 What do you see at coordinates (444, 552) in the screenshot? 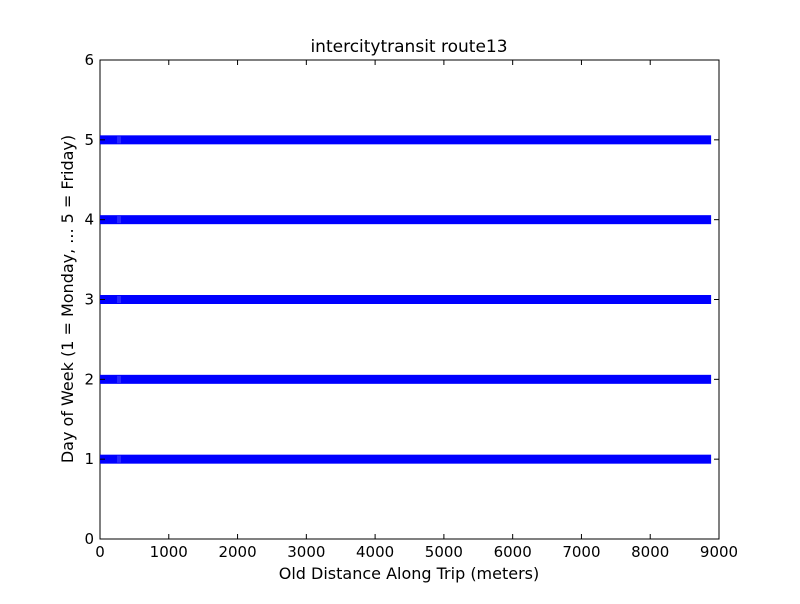
I see `x-tick-label: 5000` at bounding box center [444, 552].